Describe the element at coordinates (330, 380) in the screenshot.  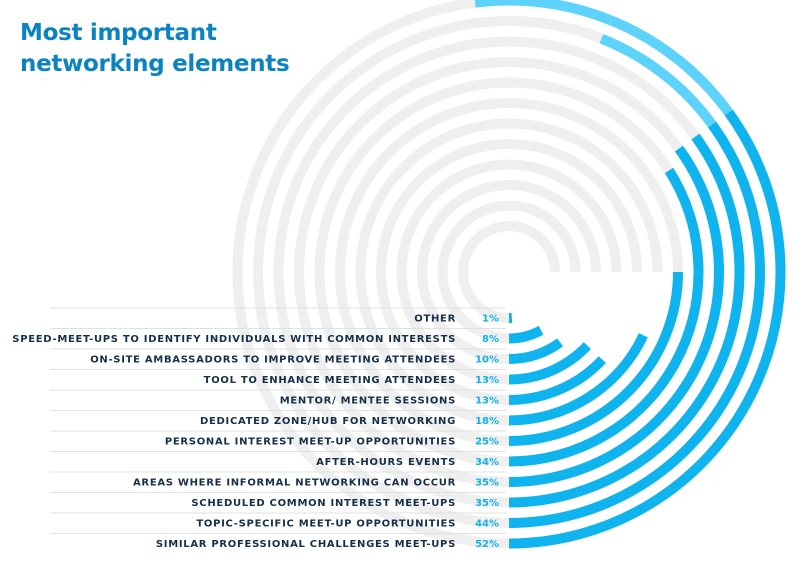
I see `category-label: TOOL TO ENHANCE MEETING ATTENDEES` at that location.